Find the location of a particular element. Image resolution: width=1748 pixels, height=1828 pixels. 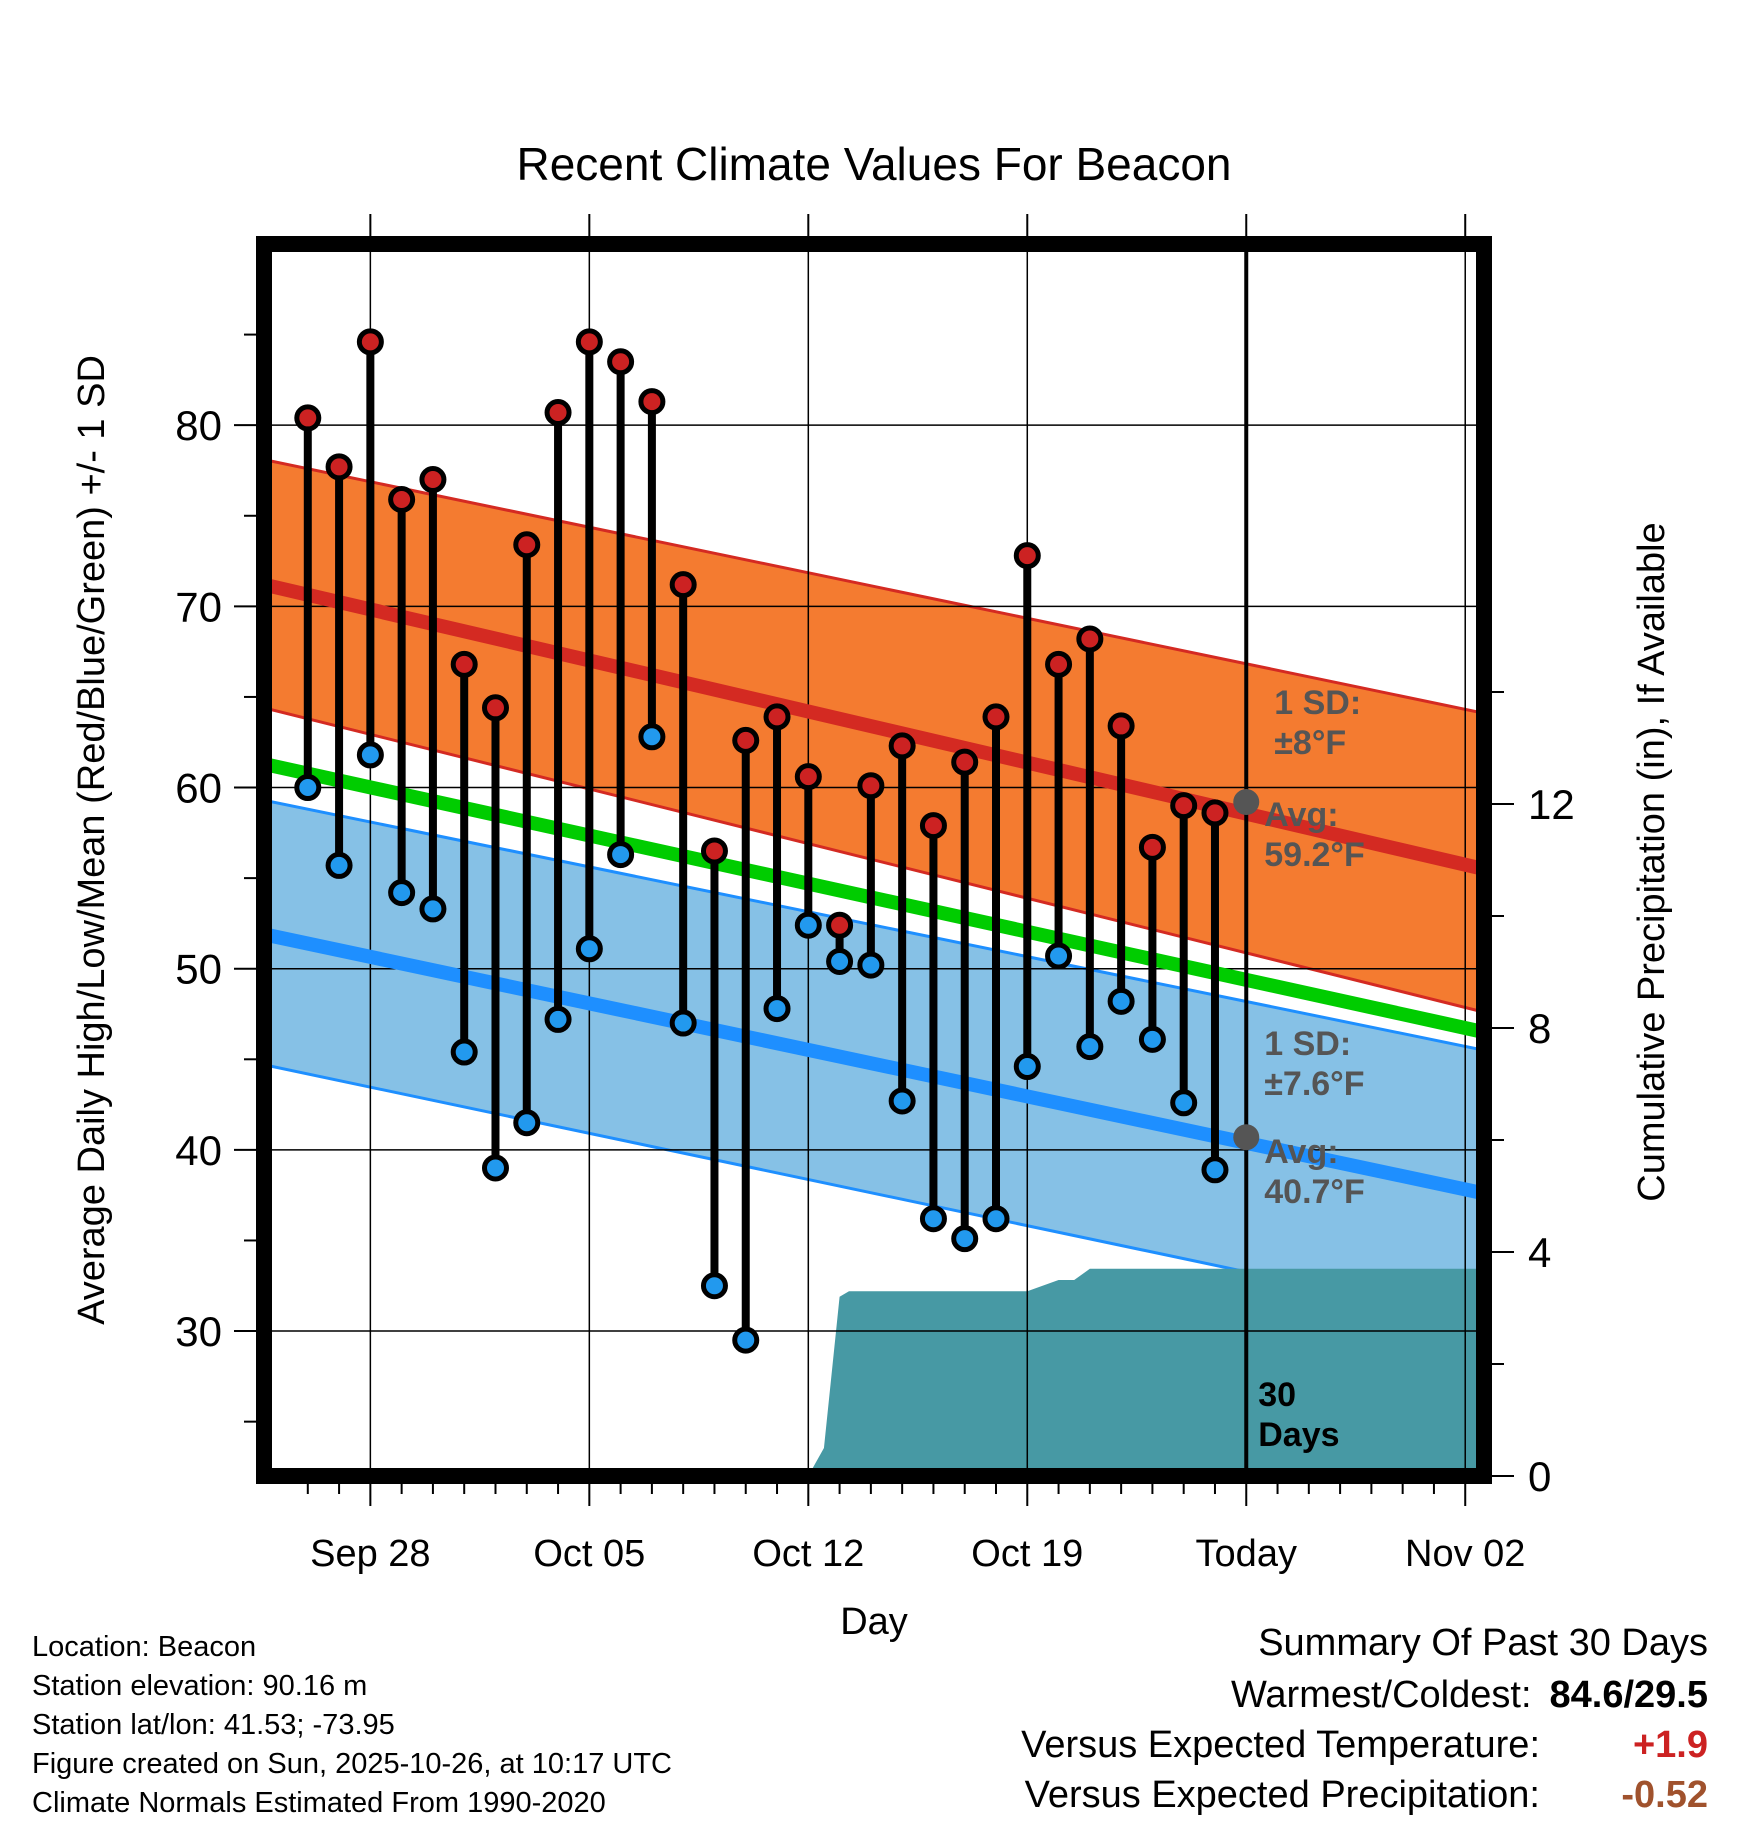

y-tick-label: 60 is located at coordinates (198, 788).